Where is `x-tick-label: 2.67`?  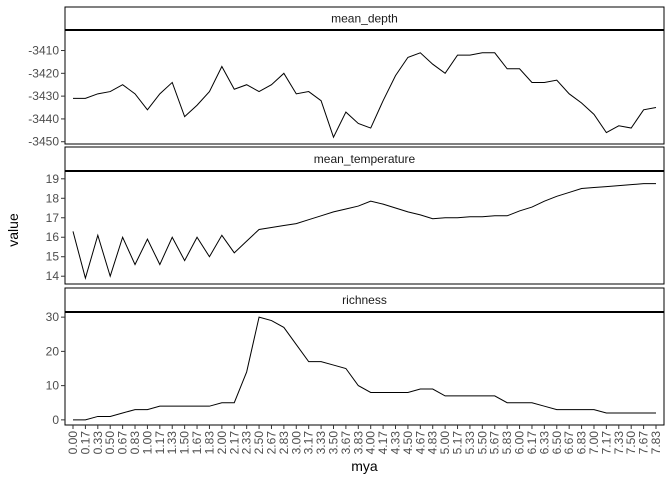
x-tick-label: 2.67 is located at coordinates (271, 443).